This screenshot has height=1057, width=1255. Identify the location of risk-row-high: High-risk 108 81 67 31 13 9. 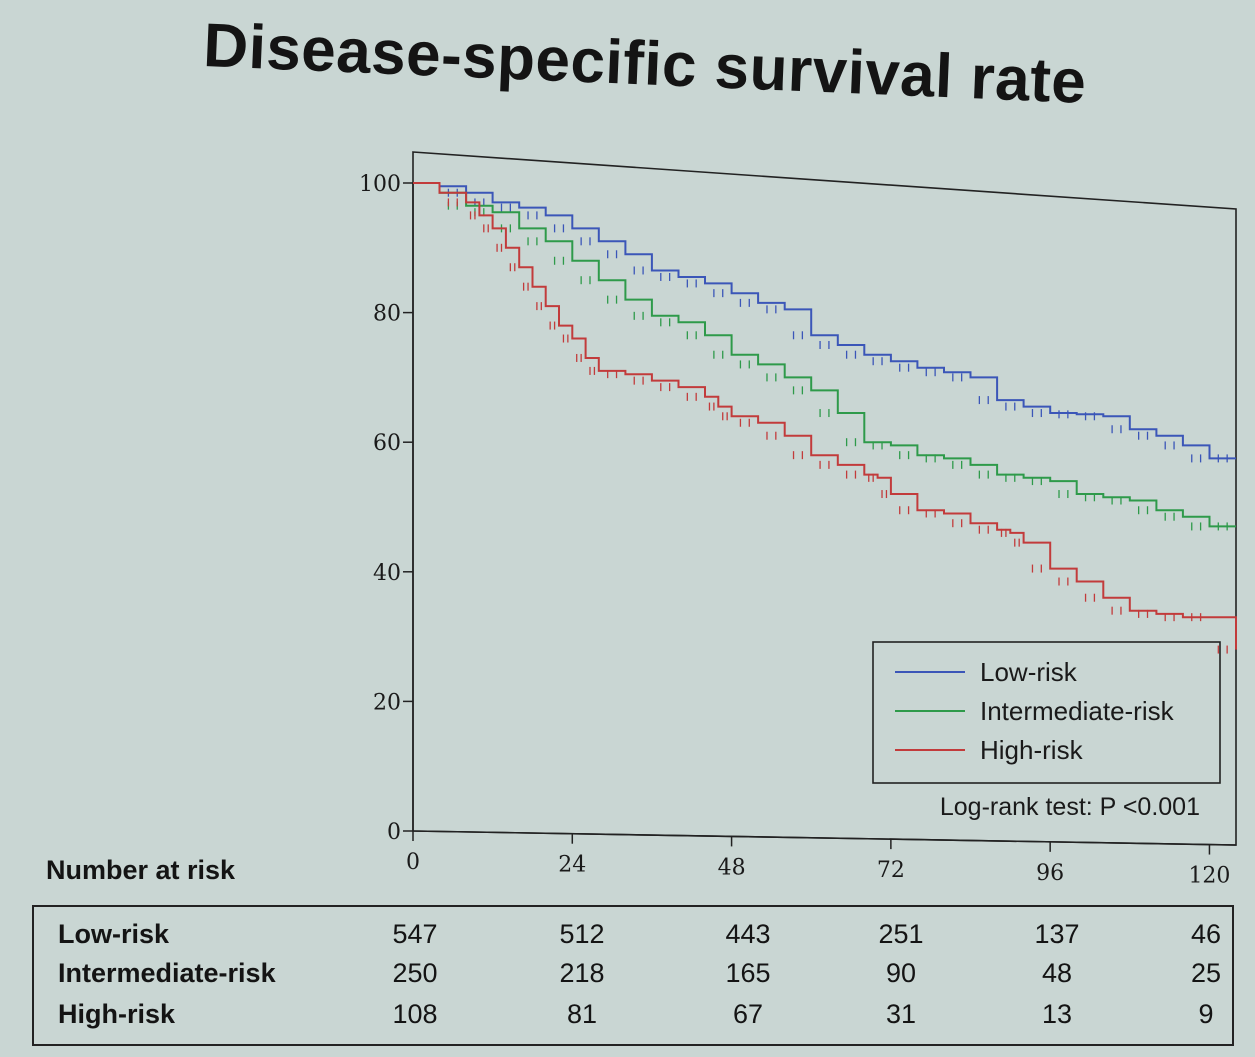
(633, 1018).